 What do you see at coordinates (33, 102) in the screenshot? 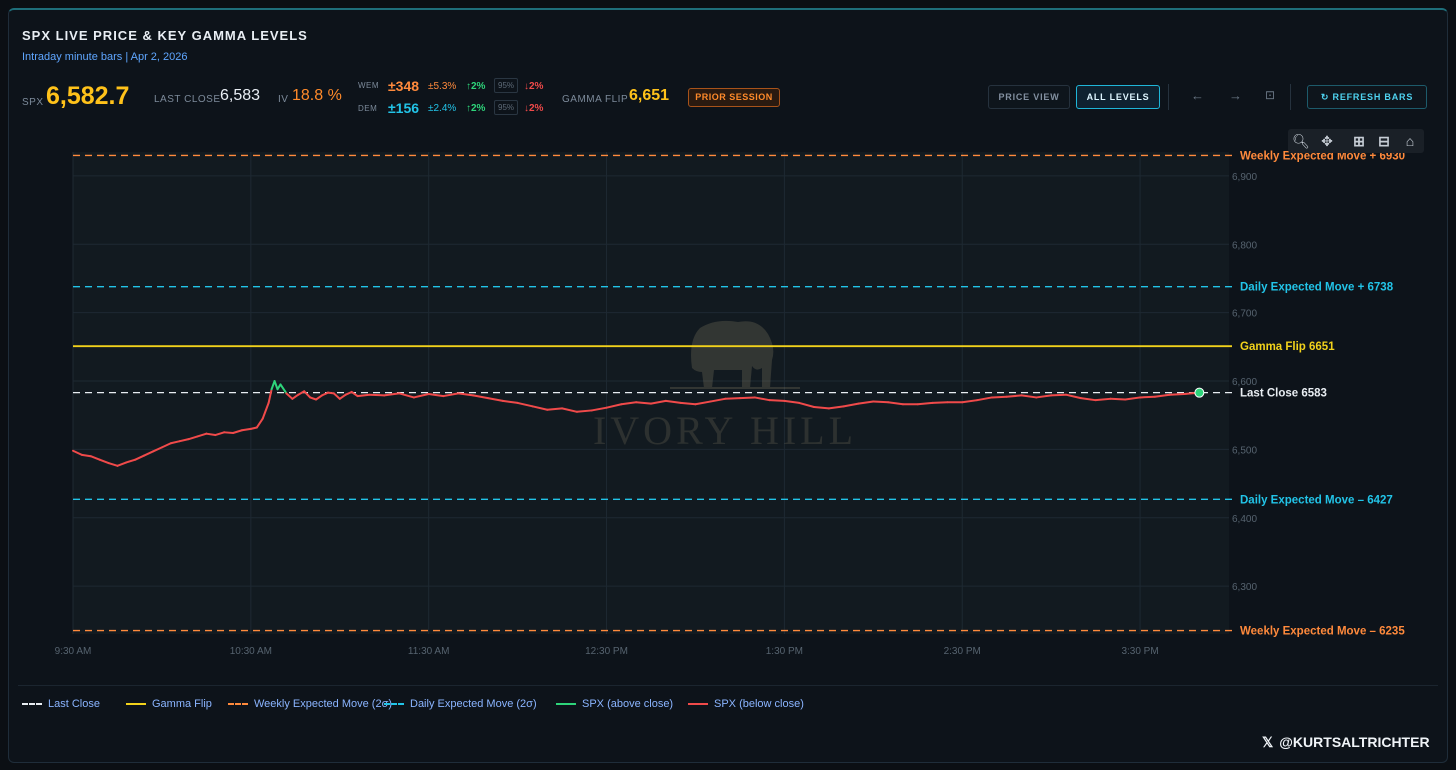
I see `spx-label: SPX` at bounding box center [33, 102].